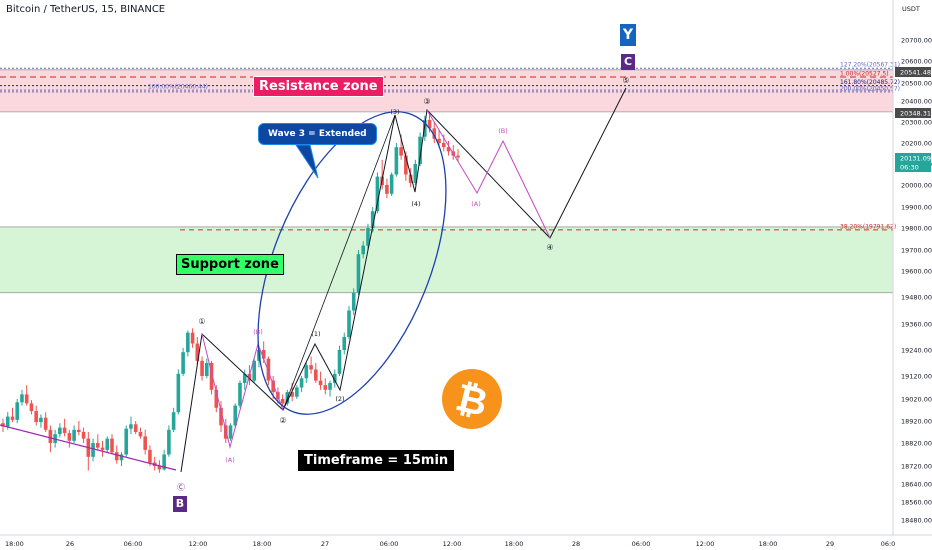 This screenshot has height=550, width=932. I want to click on wave3-callout: Wave 3 = Extended, so click(317, 134).